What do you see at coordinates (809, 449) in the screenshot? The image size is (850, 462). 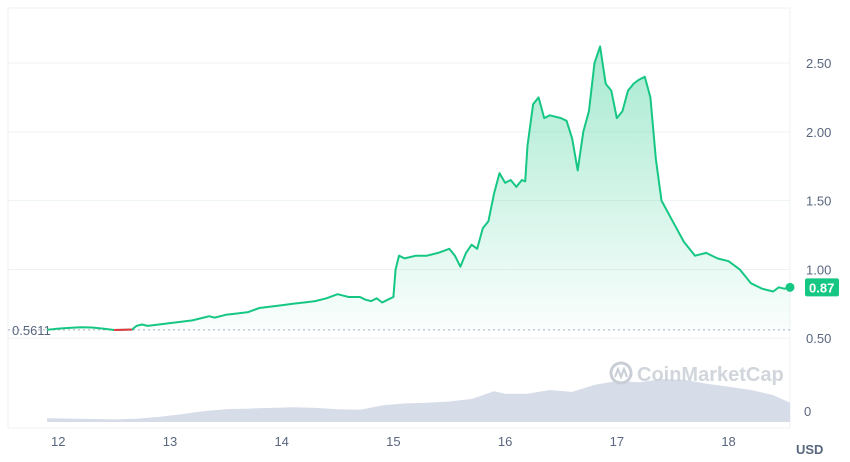 I see `currency-label: USD` at bounding box center [809, 449].